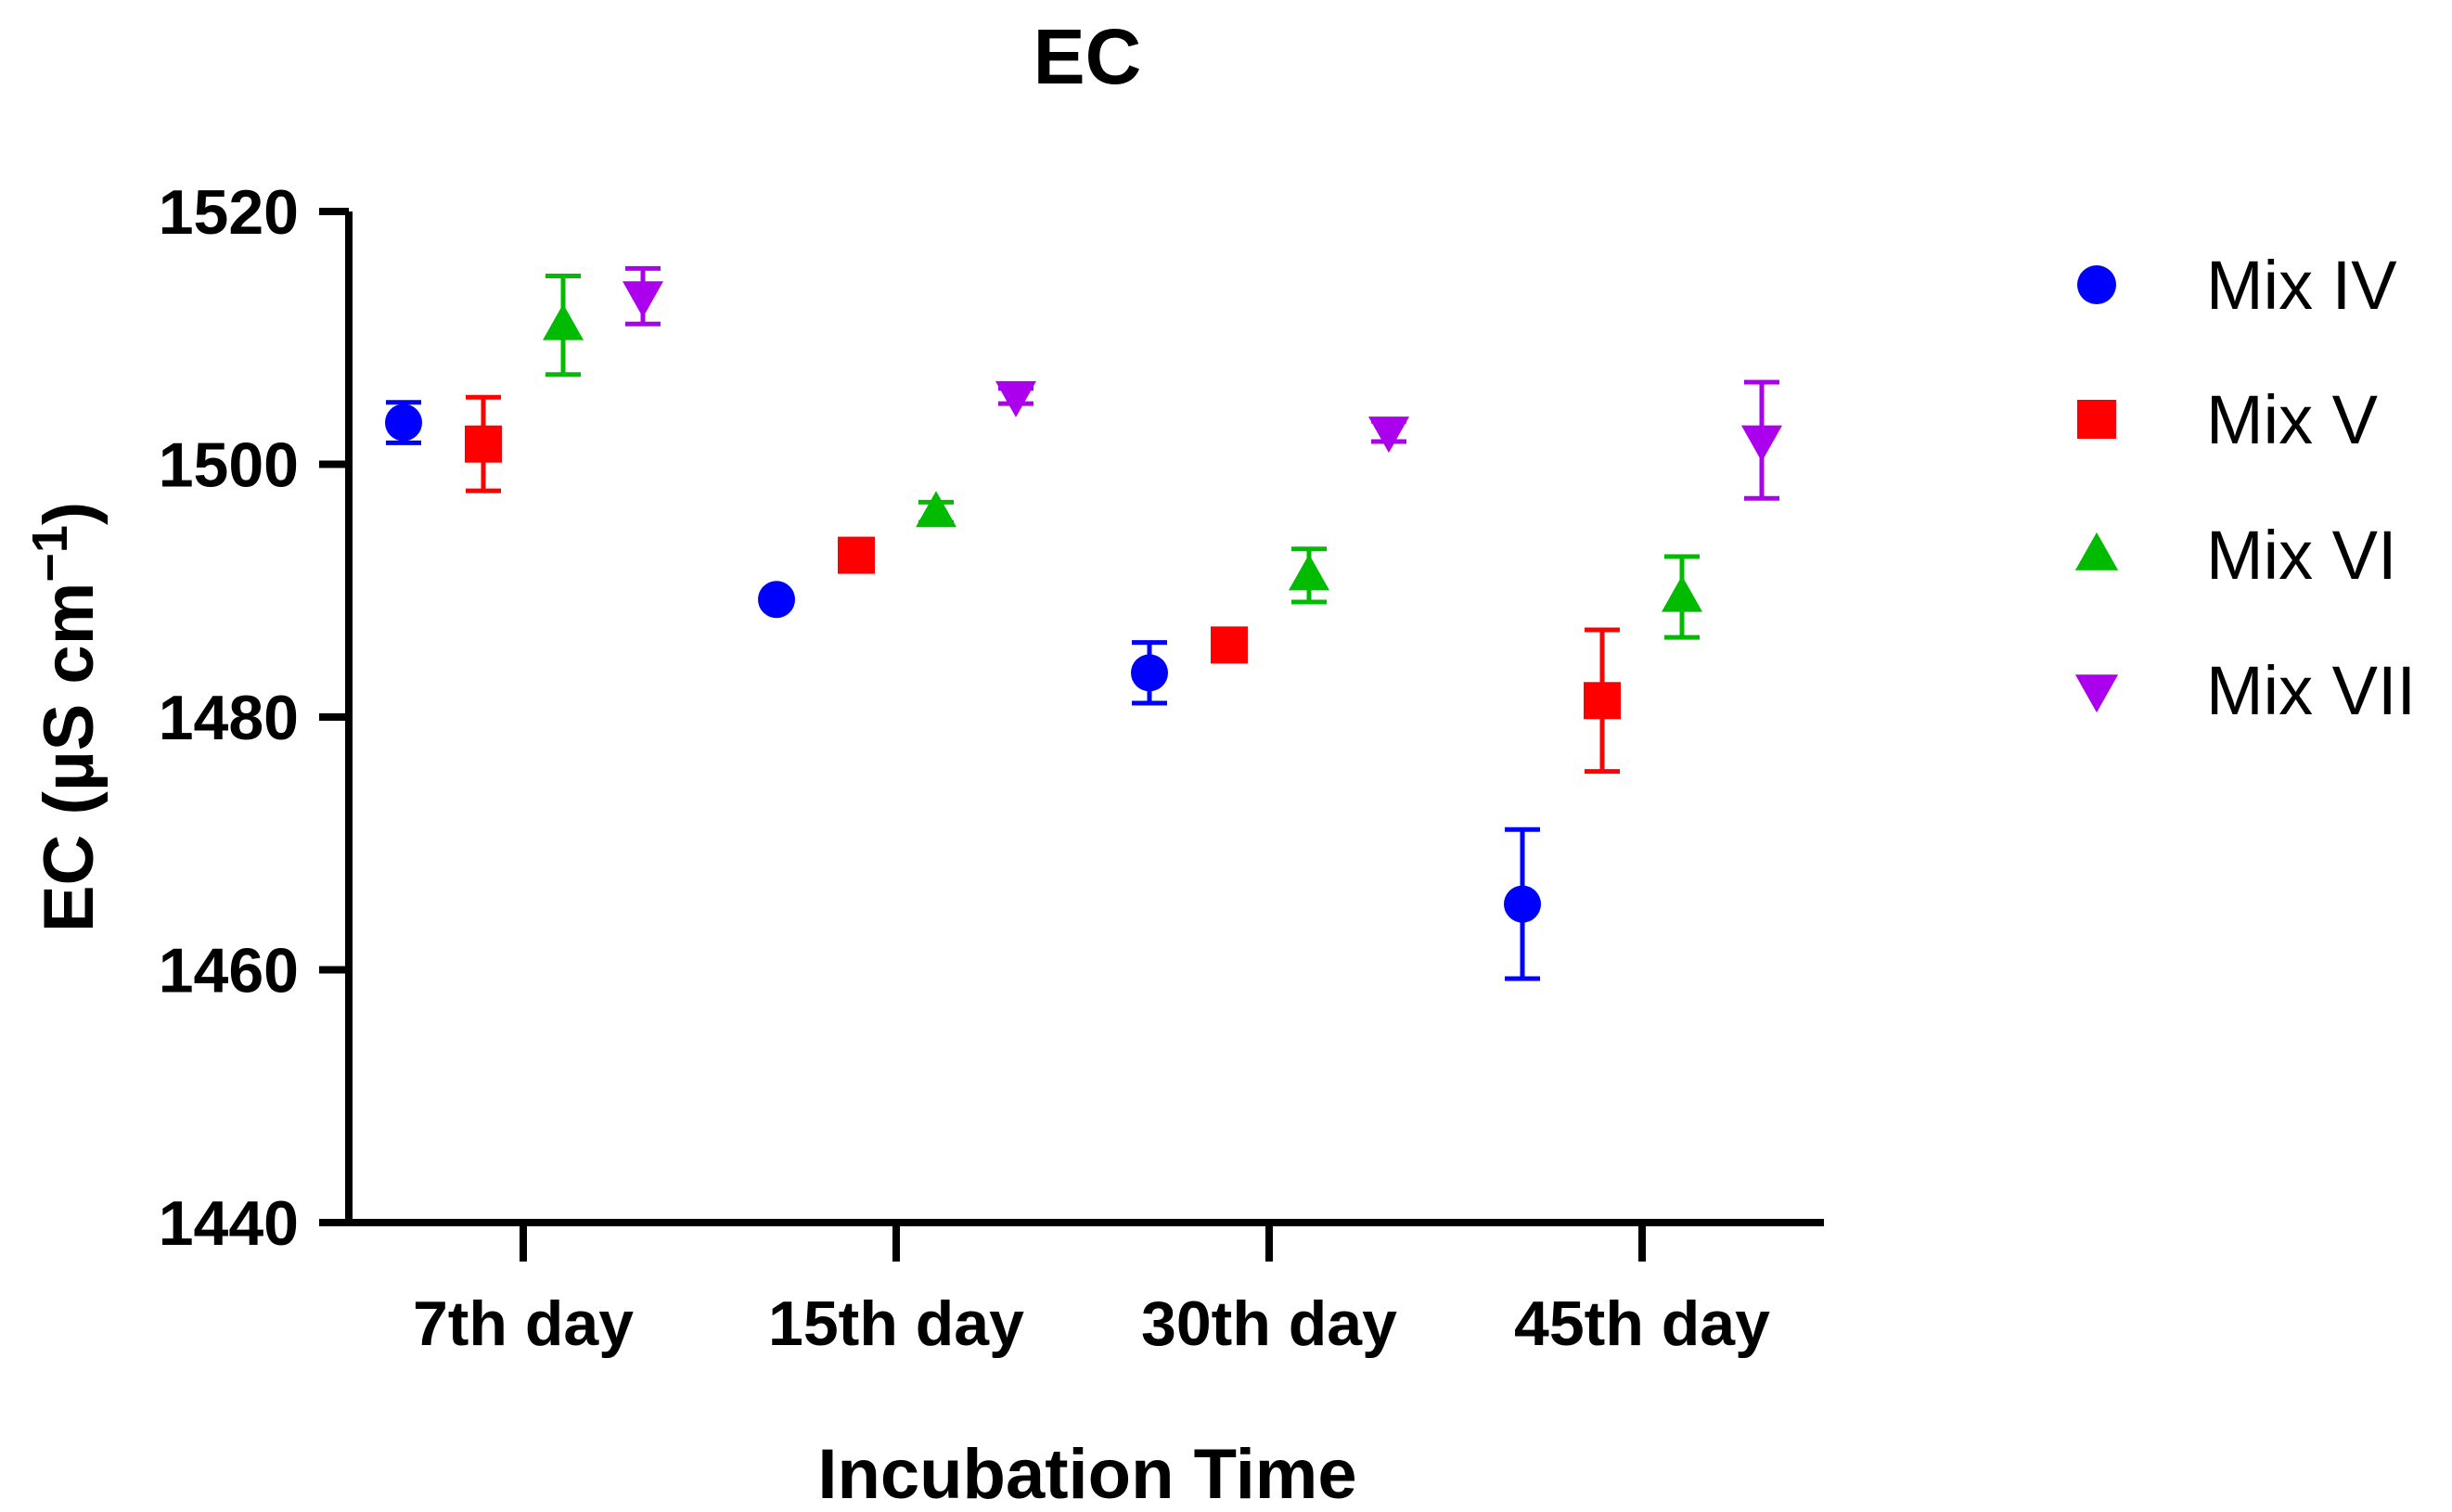  Describe the element at coordinates (229, 718) in the screenshot. I see `y-tick-label: 1480` at that location.